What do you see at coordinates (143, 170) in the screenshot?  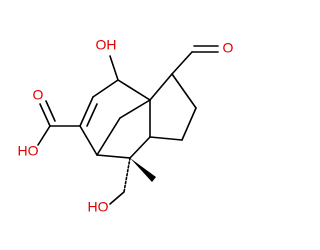 I see `wedge-bond` at bounding box center [143, 170].